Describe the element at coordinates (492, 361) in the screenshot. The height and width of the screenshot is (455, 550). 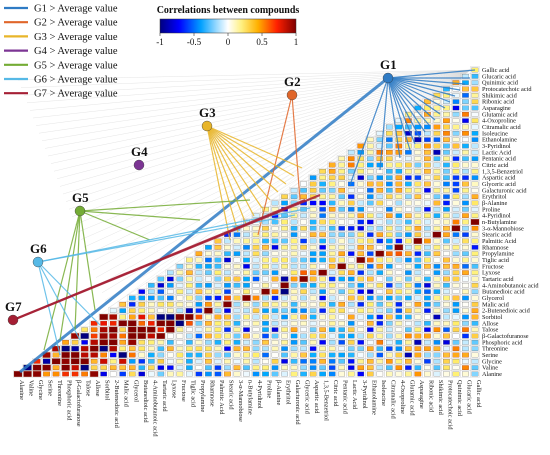
I see `row-label: Glycine` at that location.